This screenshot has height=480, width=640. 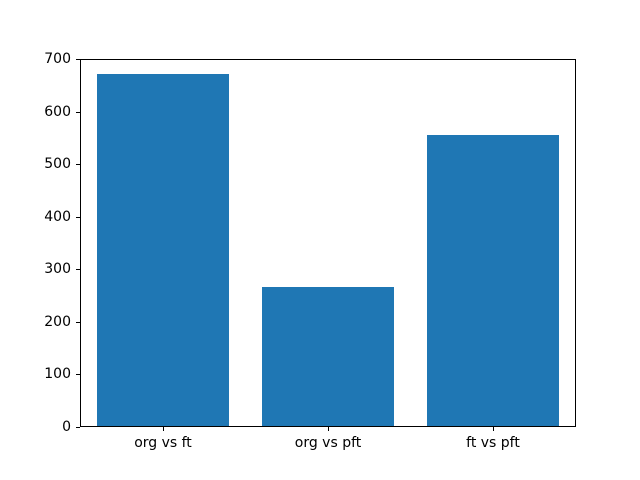 What do you see at coordinates (57, 374) in the screenshot?
I see `y-tick-label: 100` at bounding box center [57, 374].